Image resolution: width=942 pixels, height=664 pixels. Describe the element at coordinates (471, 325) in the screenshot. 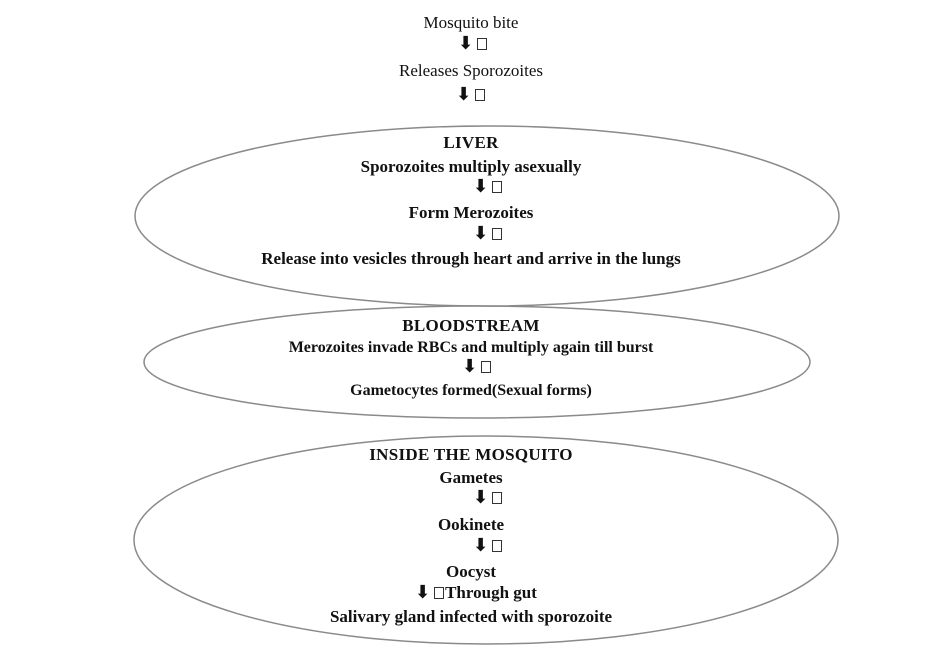

I see `bloodstream-heading: BLOODSTREAM` at that location.